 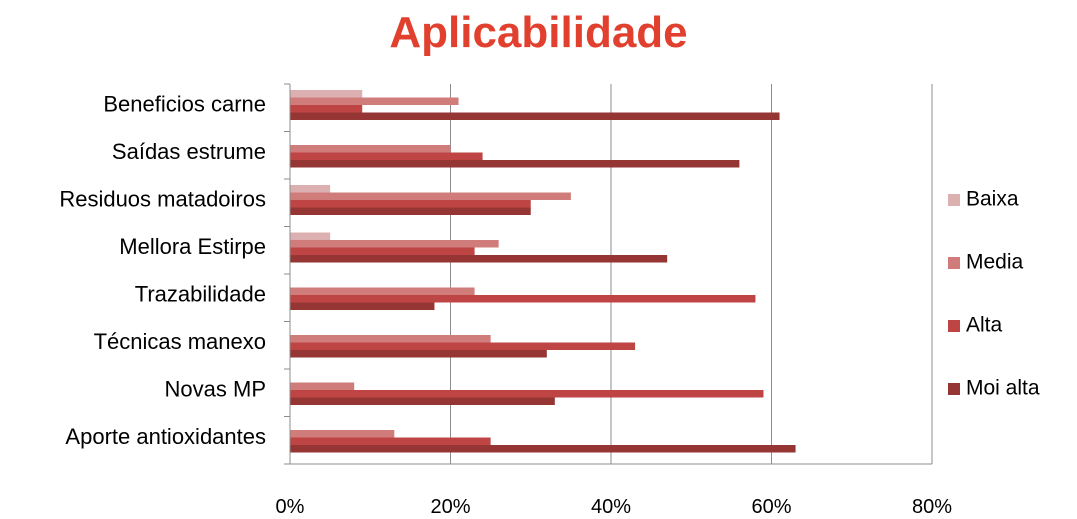 What do you see at coordinates (165, 436) in the screenshot?
I see `category-label: Aporte antioxidantes` at bounding box center [165, 436].